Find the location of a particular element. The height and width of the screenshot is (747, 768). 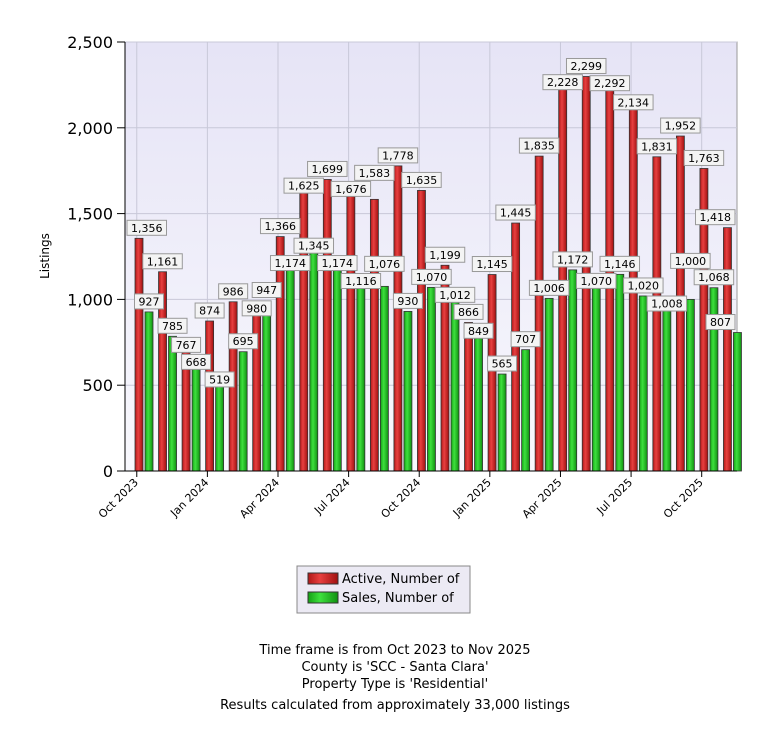

data-label-text: 668 is located at coordinates (196, 362).